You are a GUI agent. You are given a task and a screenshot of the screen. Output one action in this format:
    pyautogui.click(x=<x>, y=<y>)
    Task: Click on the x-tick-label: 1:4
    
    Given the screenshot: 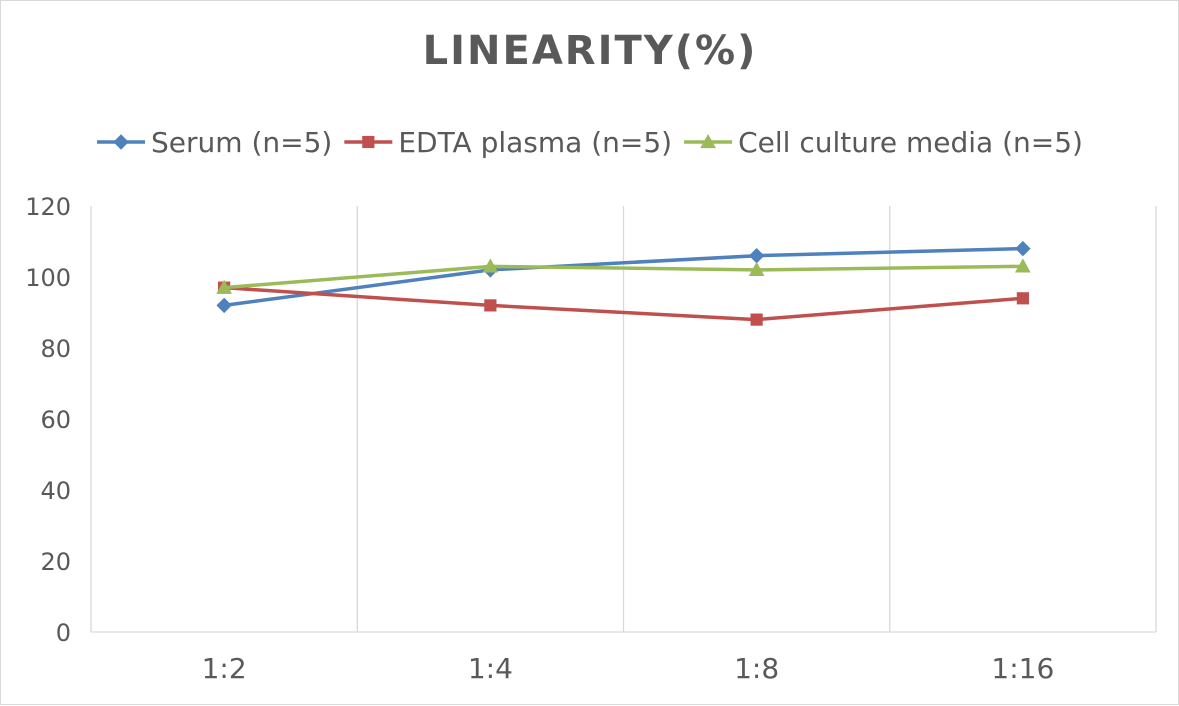 What is the action you would take?
    pyautogui.click(x=490, y=668)
    